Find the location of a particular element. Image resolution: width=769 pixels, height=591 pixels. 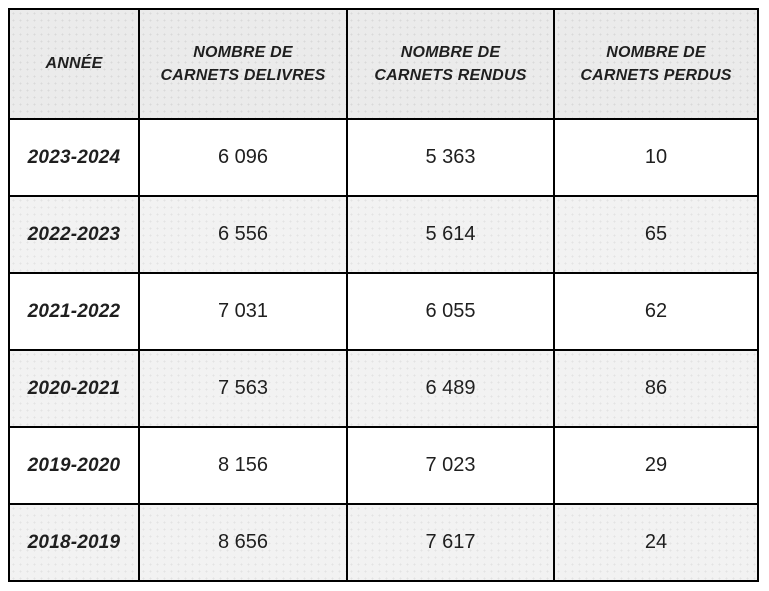

table-row: 2022-2023 6 556 5 614 65 is located at coordinates (383, 234).